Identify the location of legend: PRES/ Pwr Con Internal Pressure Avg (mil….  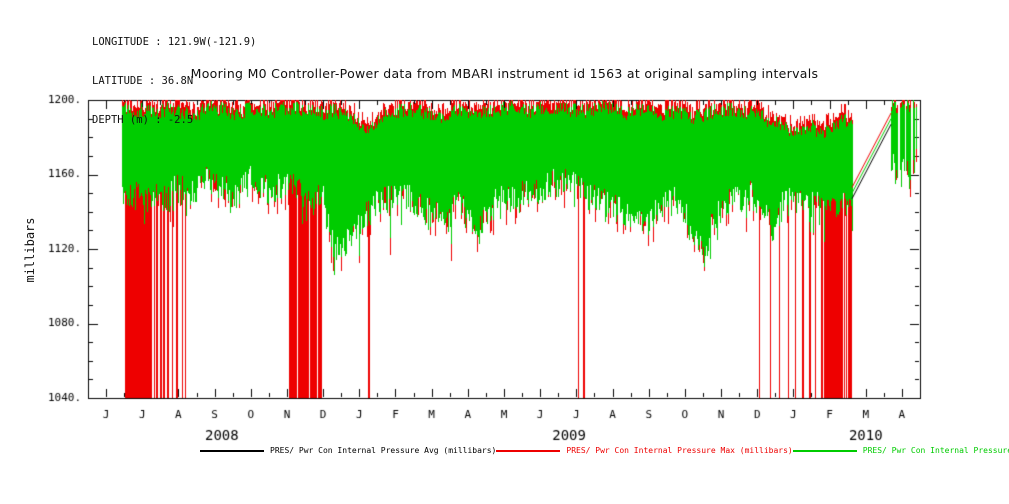
(604, 450).